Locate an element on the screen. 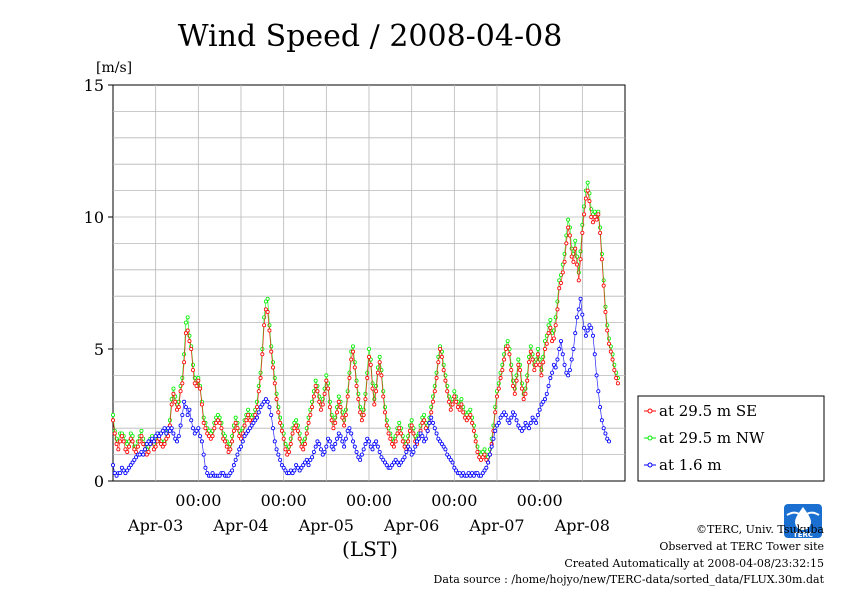  x-day-label: Apr-07 is located at coordinates (496, 525).